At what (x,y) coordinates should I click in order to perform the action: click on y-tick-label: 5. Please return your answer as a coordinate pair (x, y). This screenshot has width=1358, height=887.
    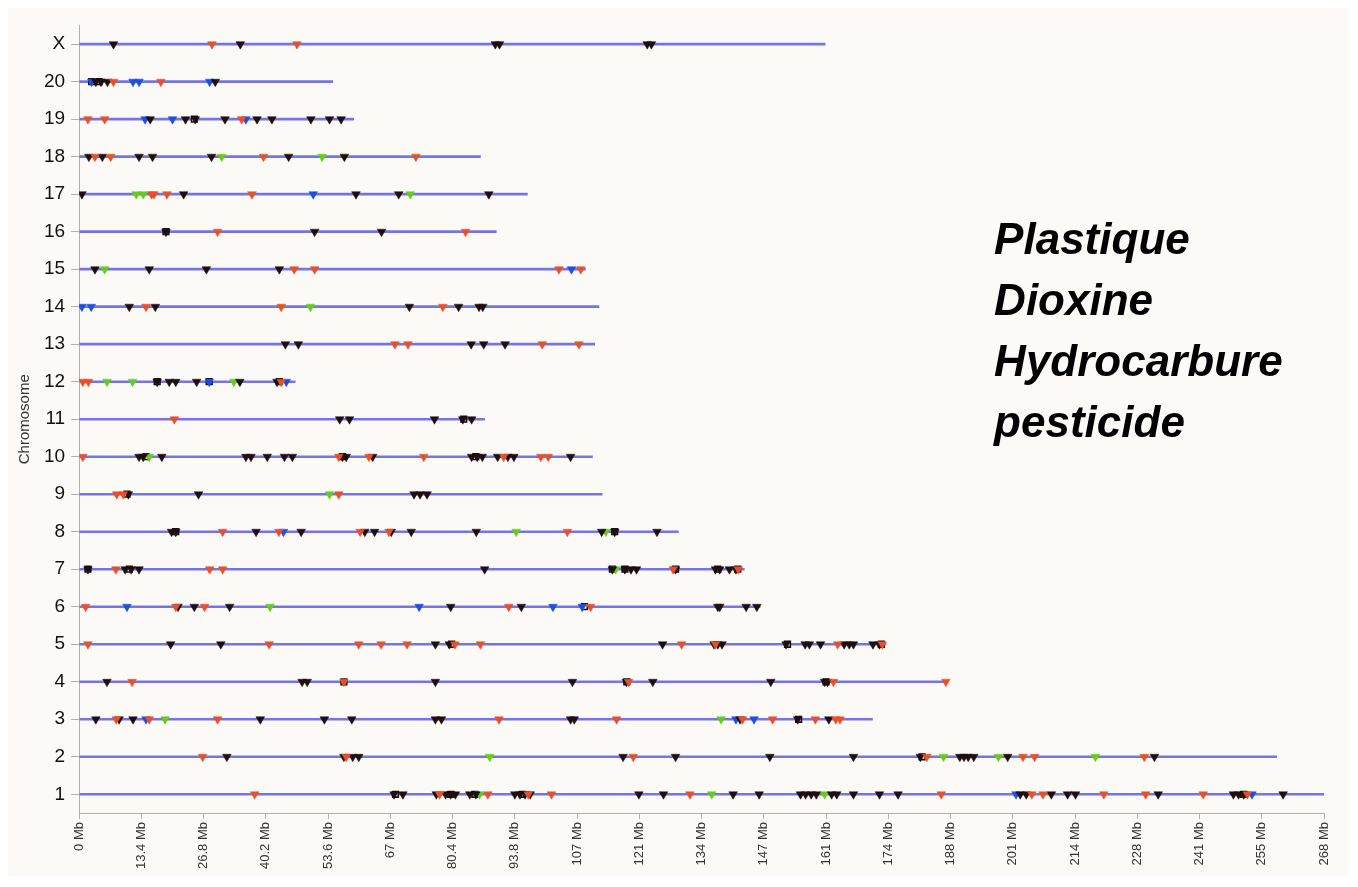
    Looking at the image, I should click on (60, 643).